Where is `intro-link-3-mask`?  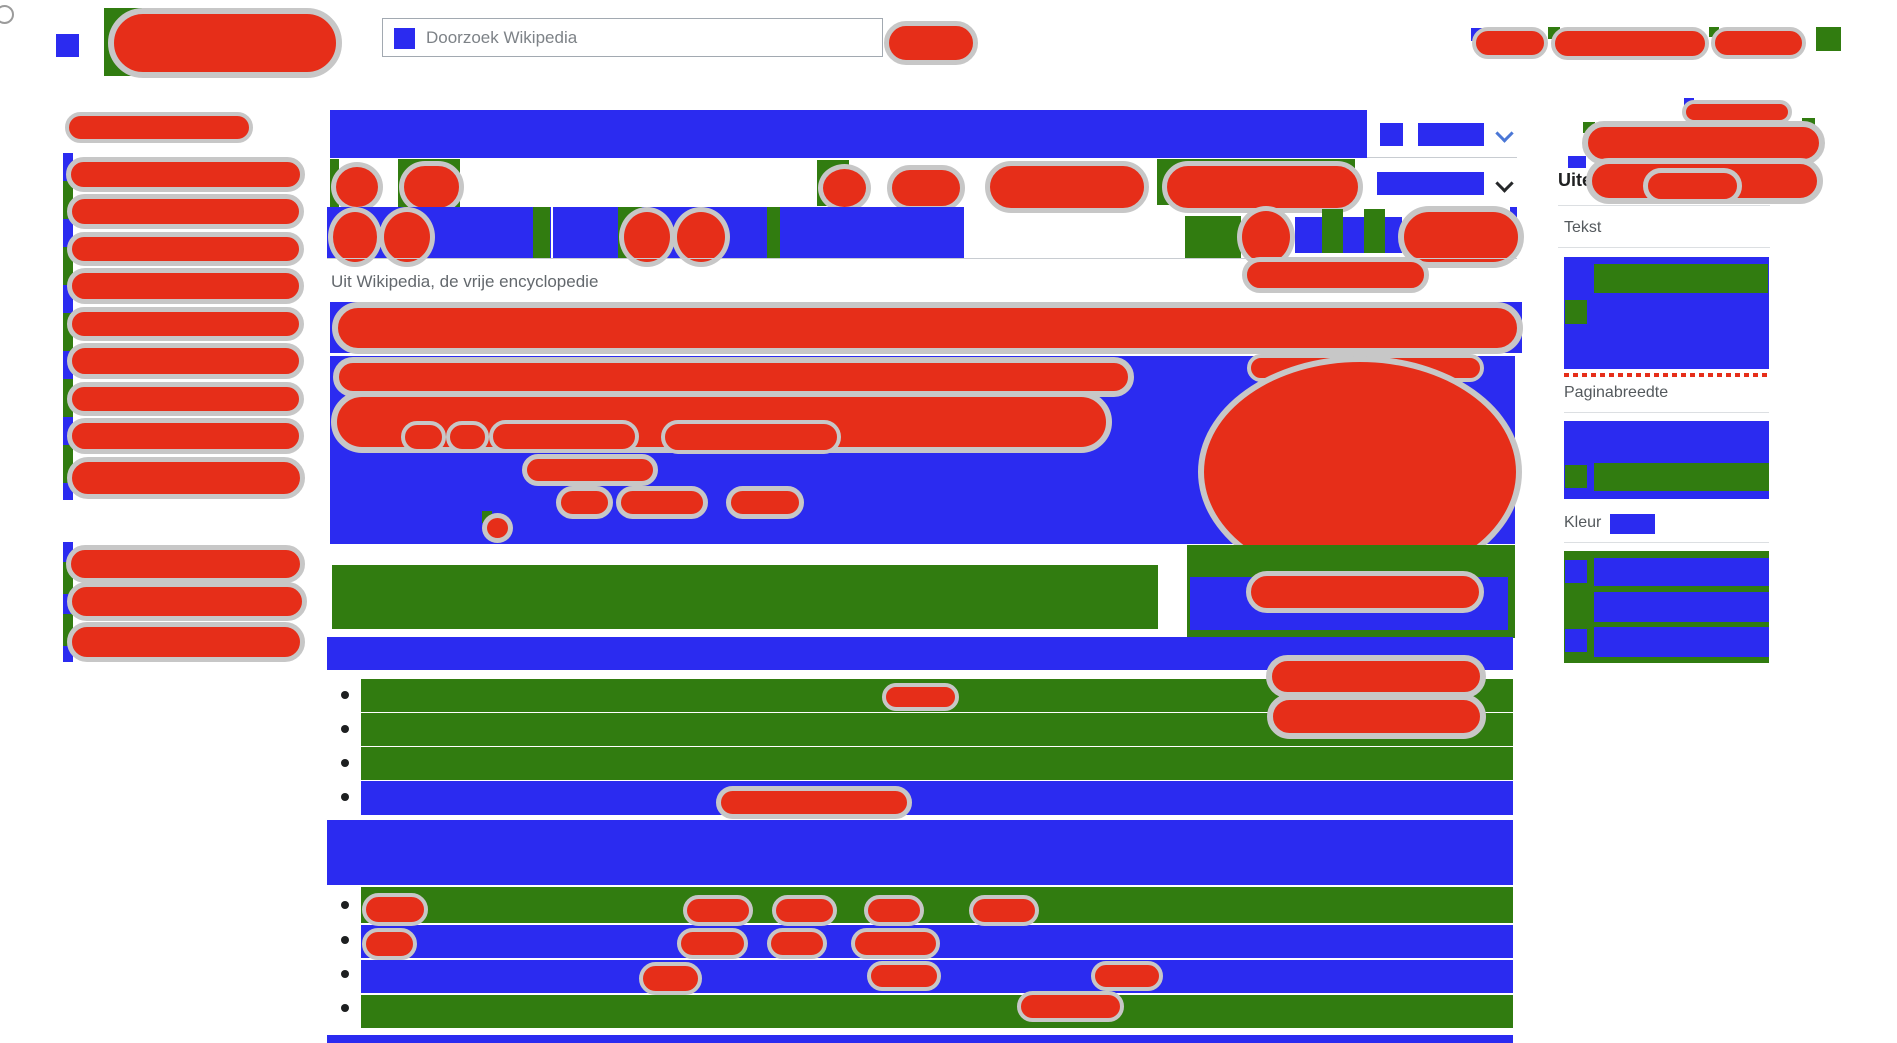
intro-link-3-mask is located at coordinates (423, 437).